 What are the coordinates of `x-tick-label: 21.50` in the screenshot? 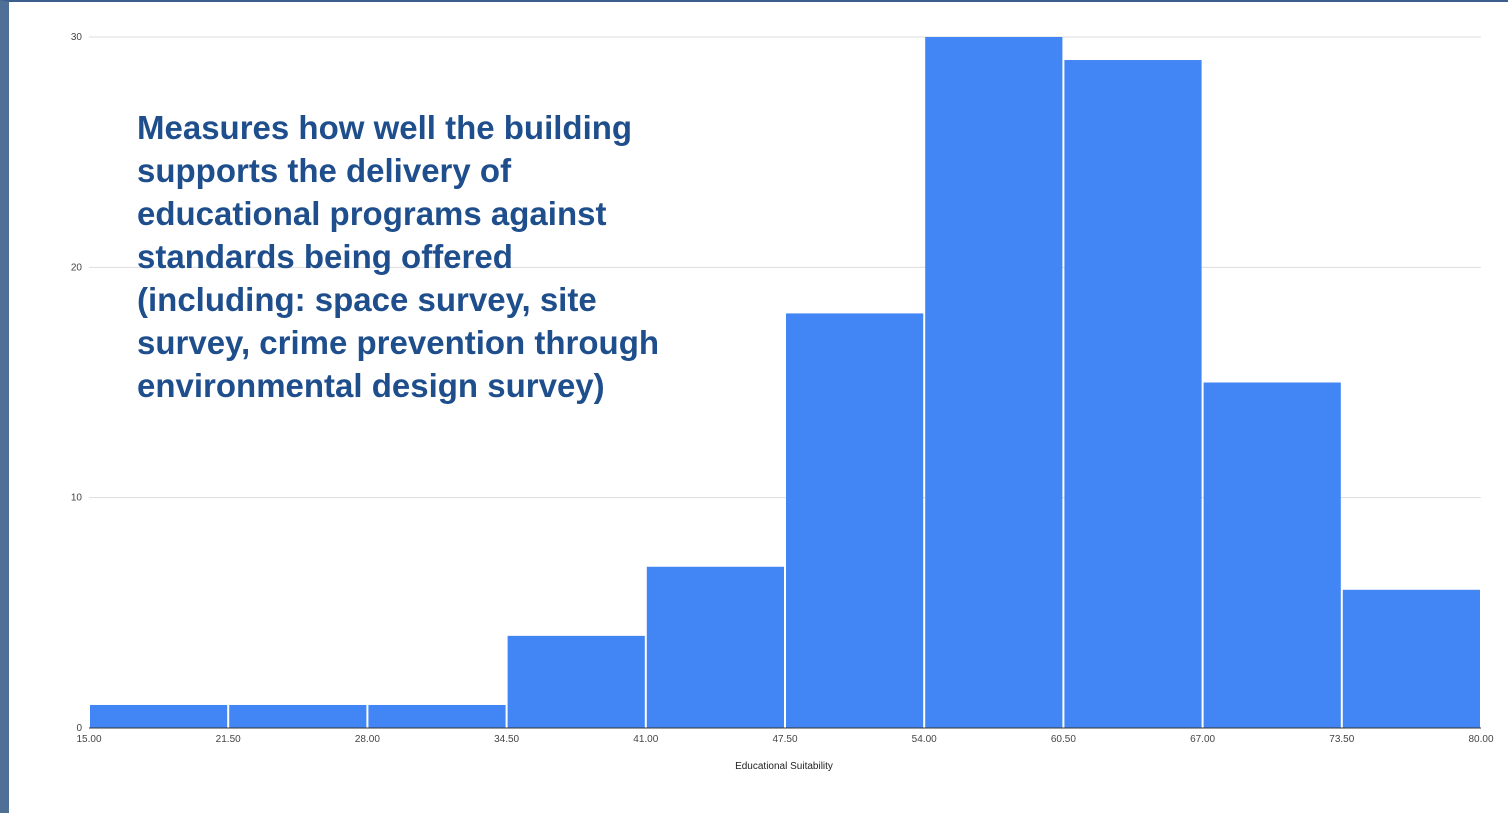 It's located at (228, 739).